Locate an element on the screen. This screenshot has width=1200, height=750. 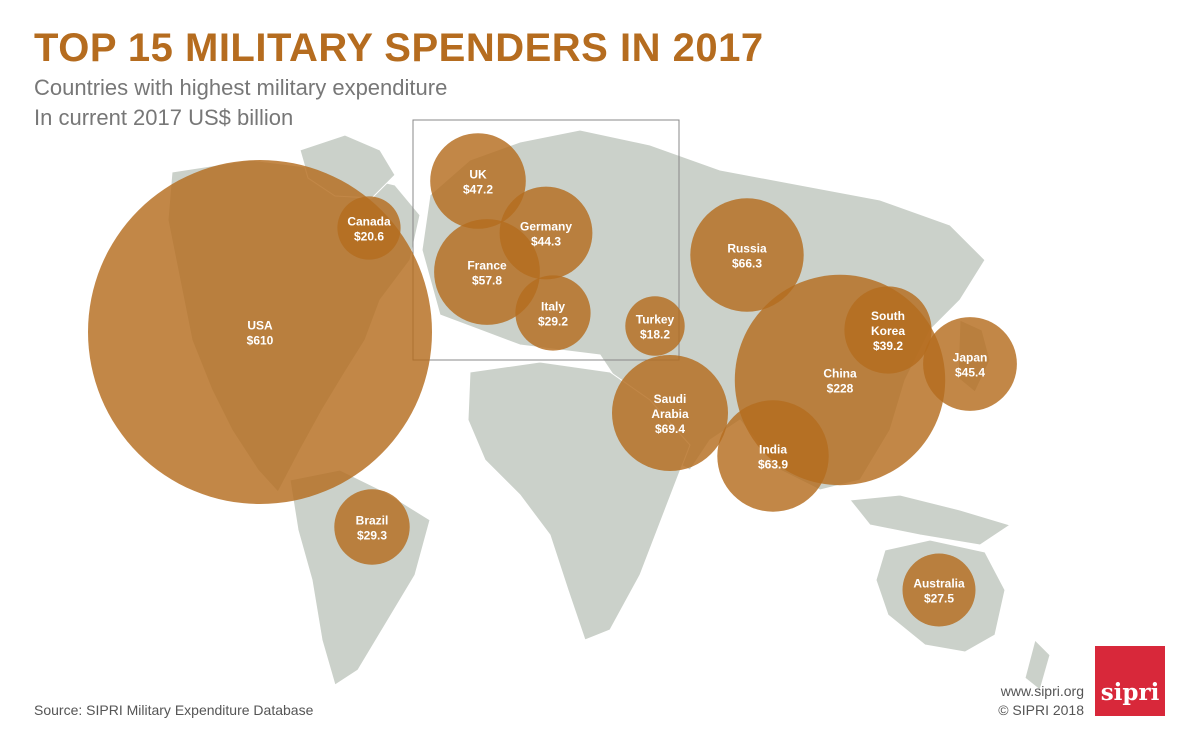
bubble-south-korea is located at coordinates (888, 330).